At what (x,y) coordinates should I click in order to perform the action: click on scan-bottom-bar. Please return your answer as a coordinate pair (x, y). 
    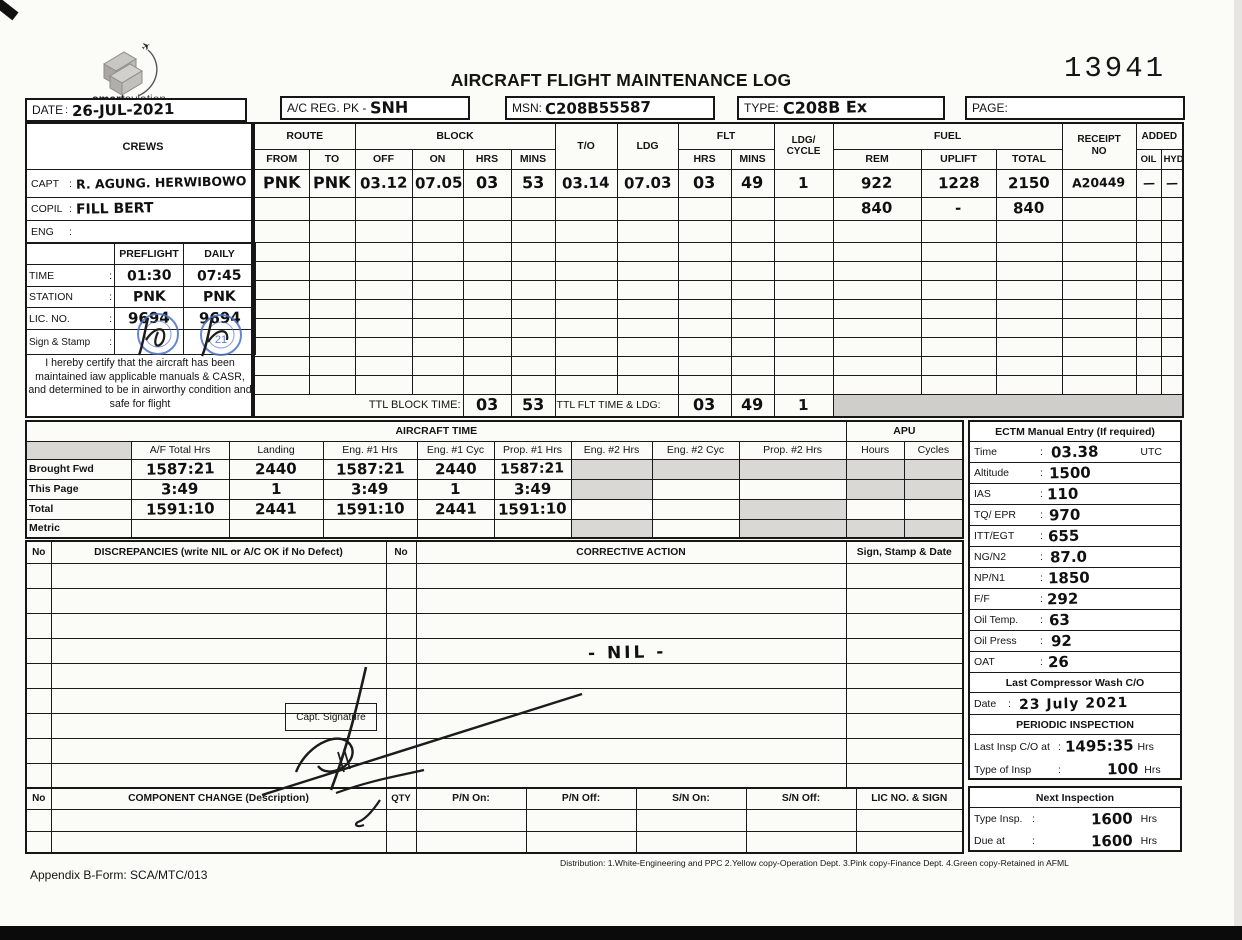
    Looking at the image, I should click on (621, 933).